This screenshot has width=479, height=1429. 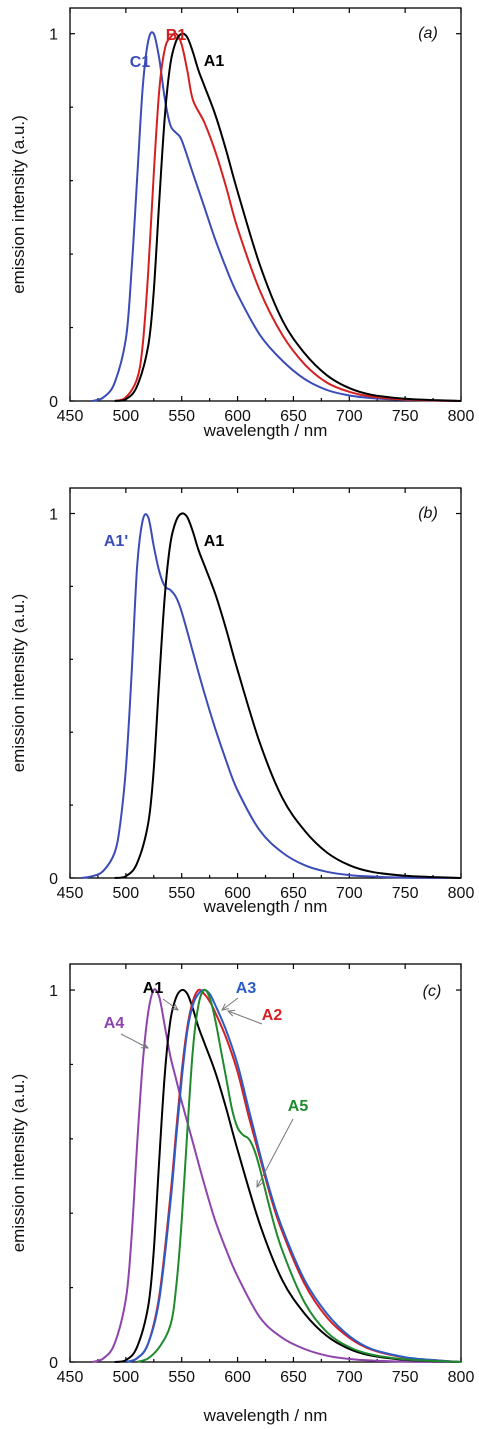 What do you see at coordinates (432, 991) in the screenshot?
I see `panel-tag: (c)` at bounding box center [432, 991].